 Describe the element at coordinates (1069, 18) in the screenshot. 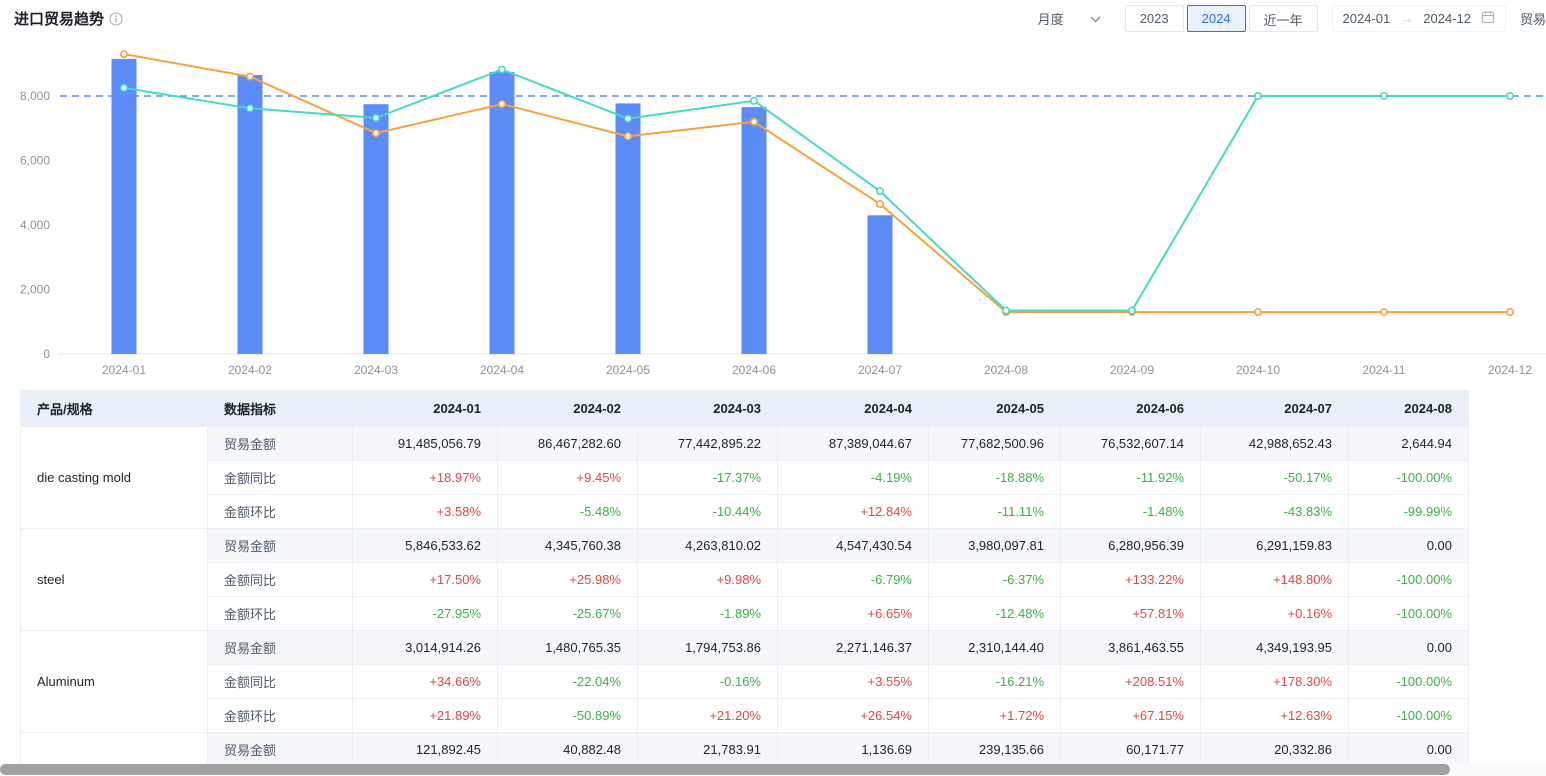

I see `frequency-select: 月度` at that location.